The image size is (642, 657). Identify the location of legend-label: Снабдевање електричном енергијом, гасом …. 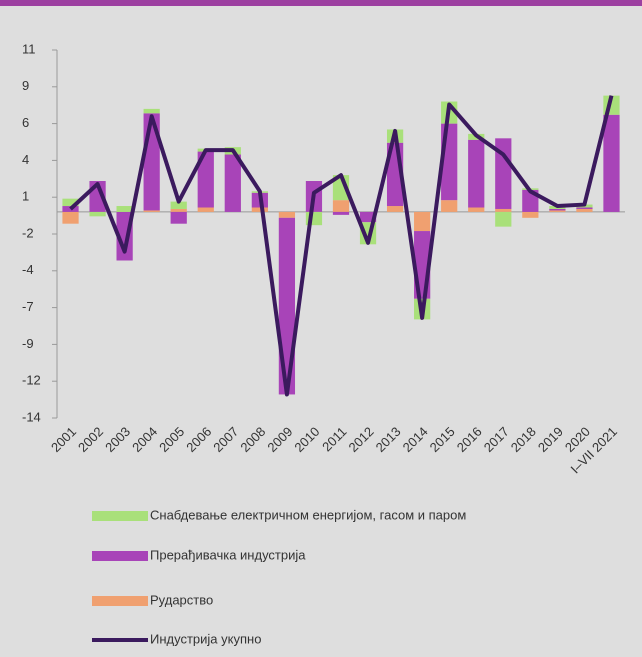
(308, 514).